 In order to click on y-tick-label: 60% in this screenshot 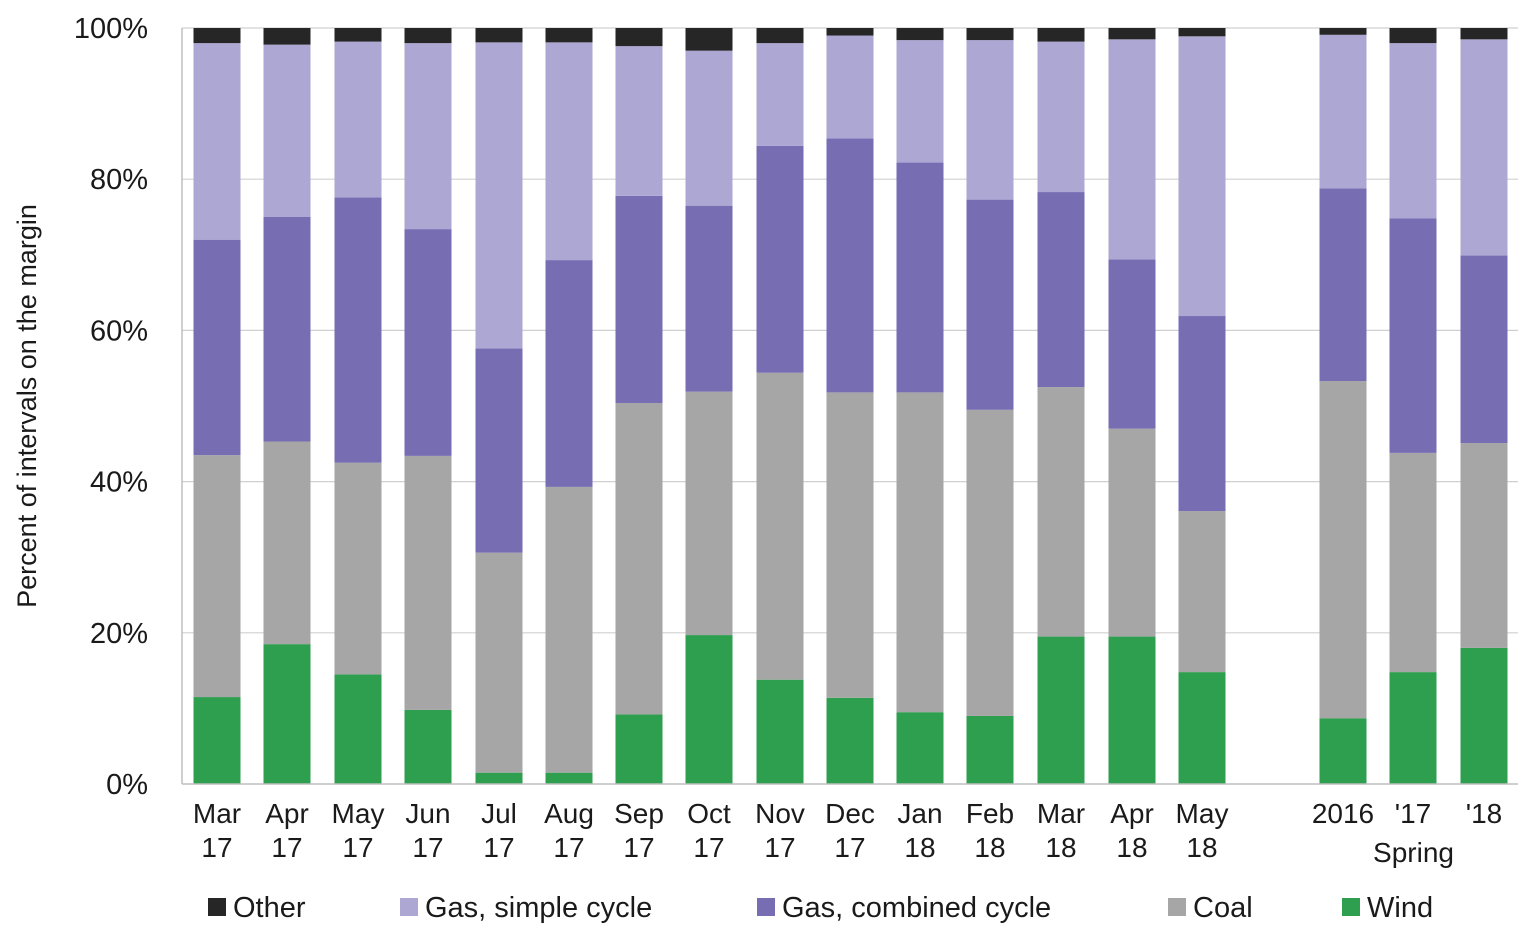, I will do `click(119, 331)`.